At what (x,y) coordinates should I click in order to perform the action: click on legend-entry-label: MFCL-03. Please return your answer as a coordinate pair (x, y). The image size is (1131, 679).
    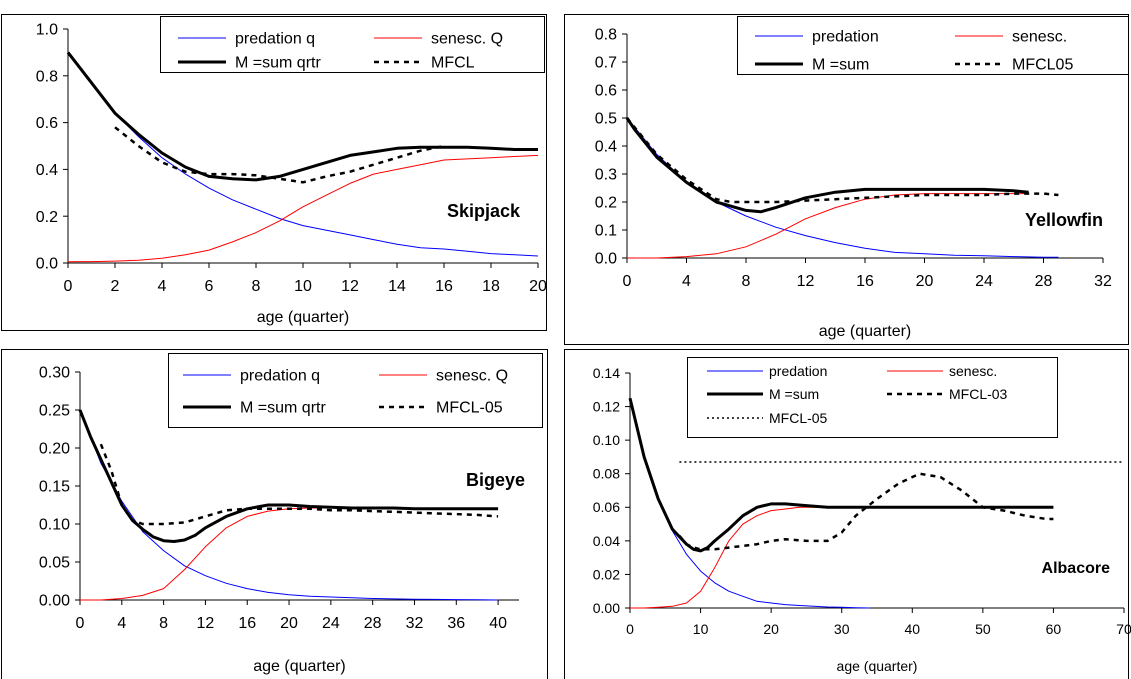
    Looking at the image, I should click on (978, 394).